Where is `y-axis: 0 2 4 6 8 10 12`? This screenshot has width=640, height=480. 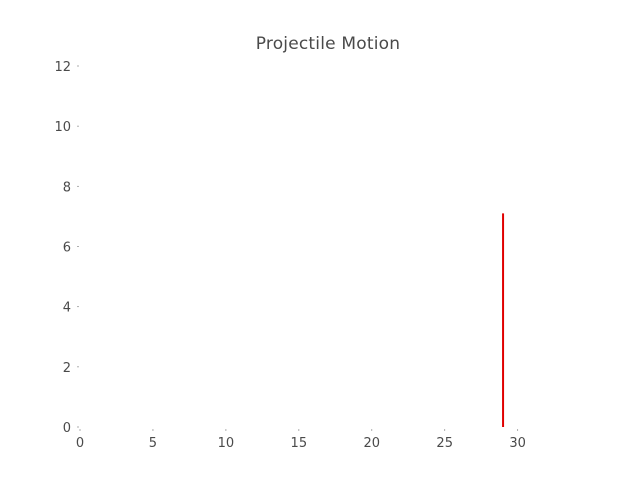 y-axis: 0 2 4 6 8 10 12 is located at coordinates (66, 248).